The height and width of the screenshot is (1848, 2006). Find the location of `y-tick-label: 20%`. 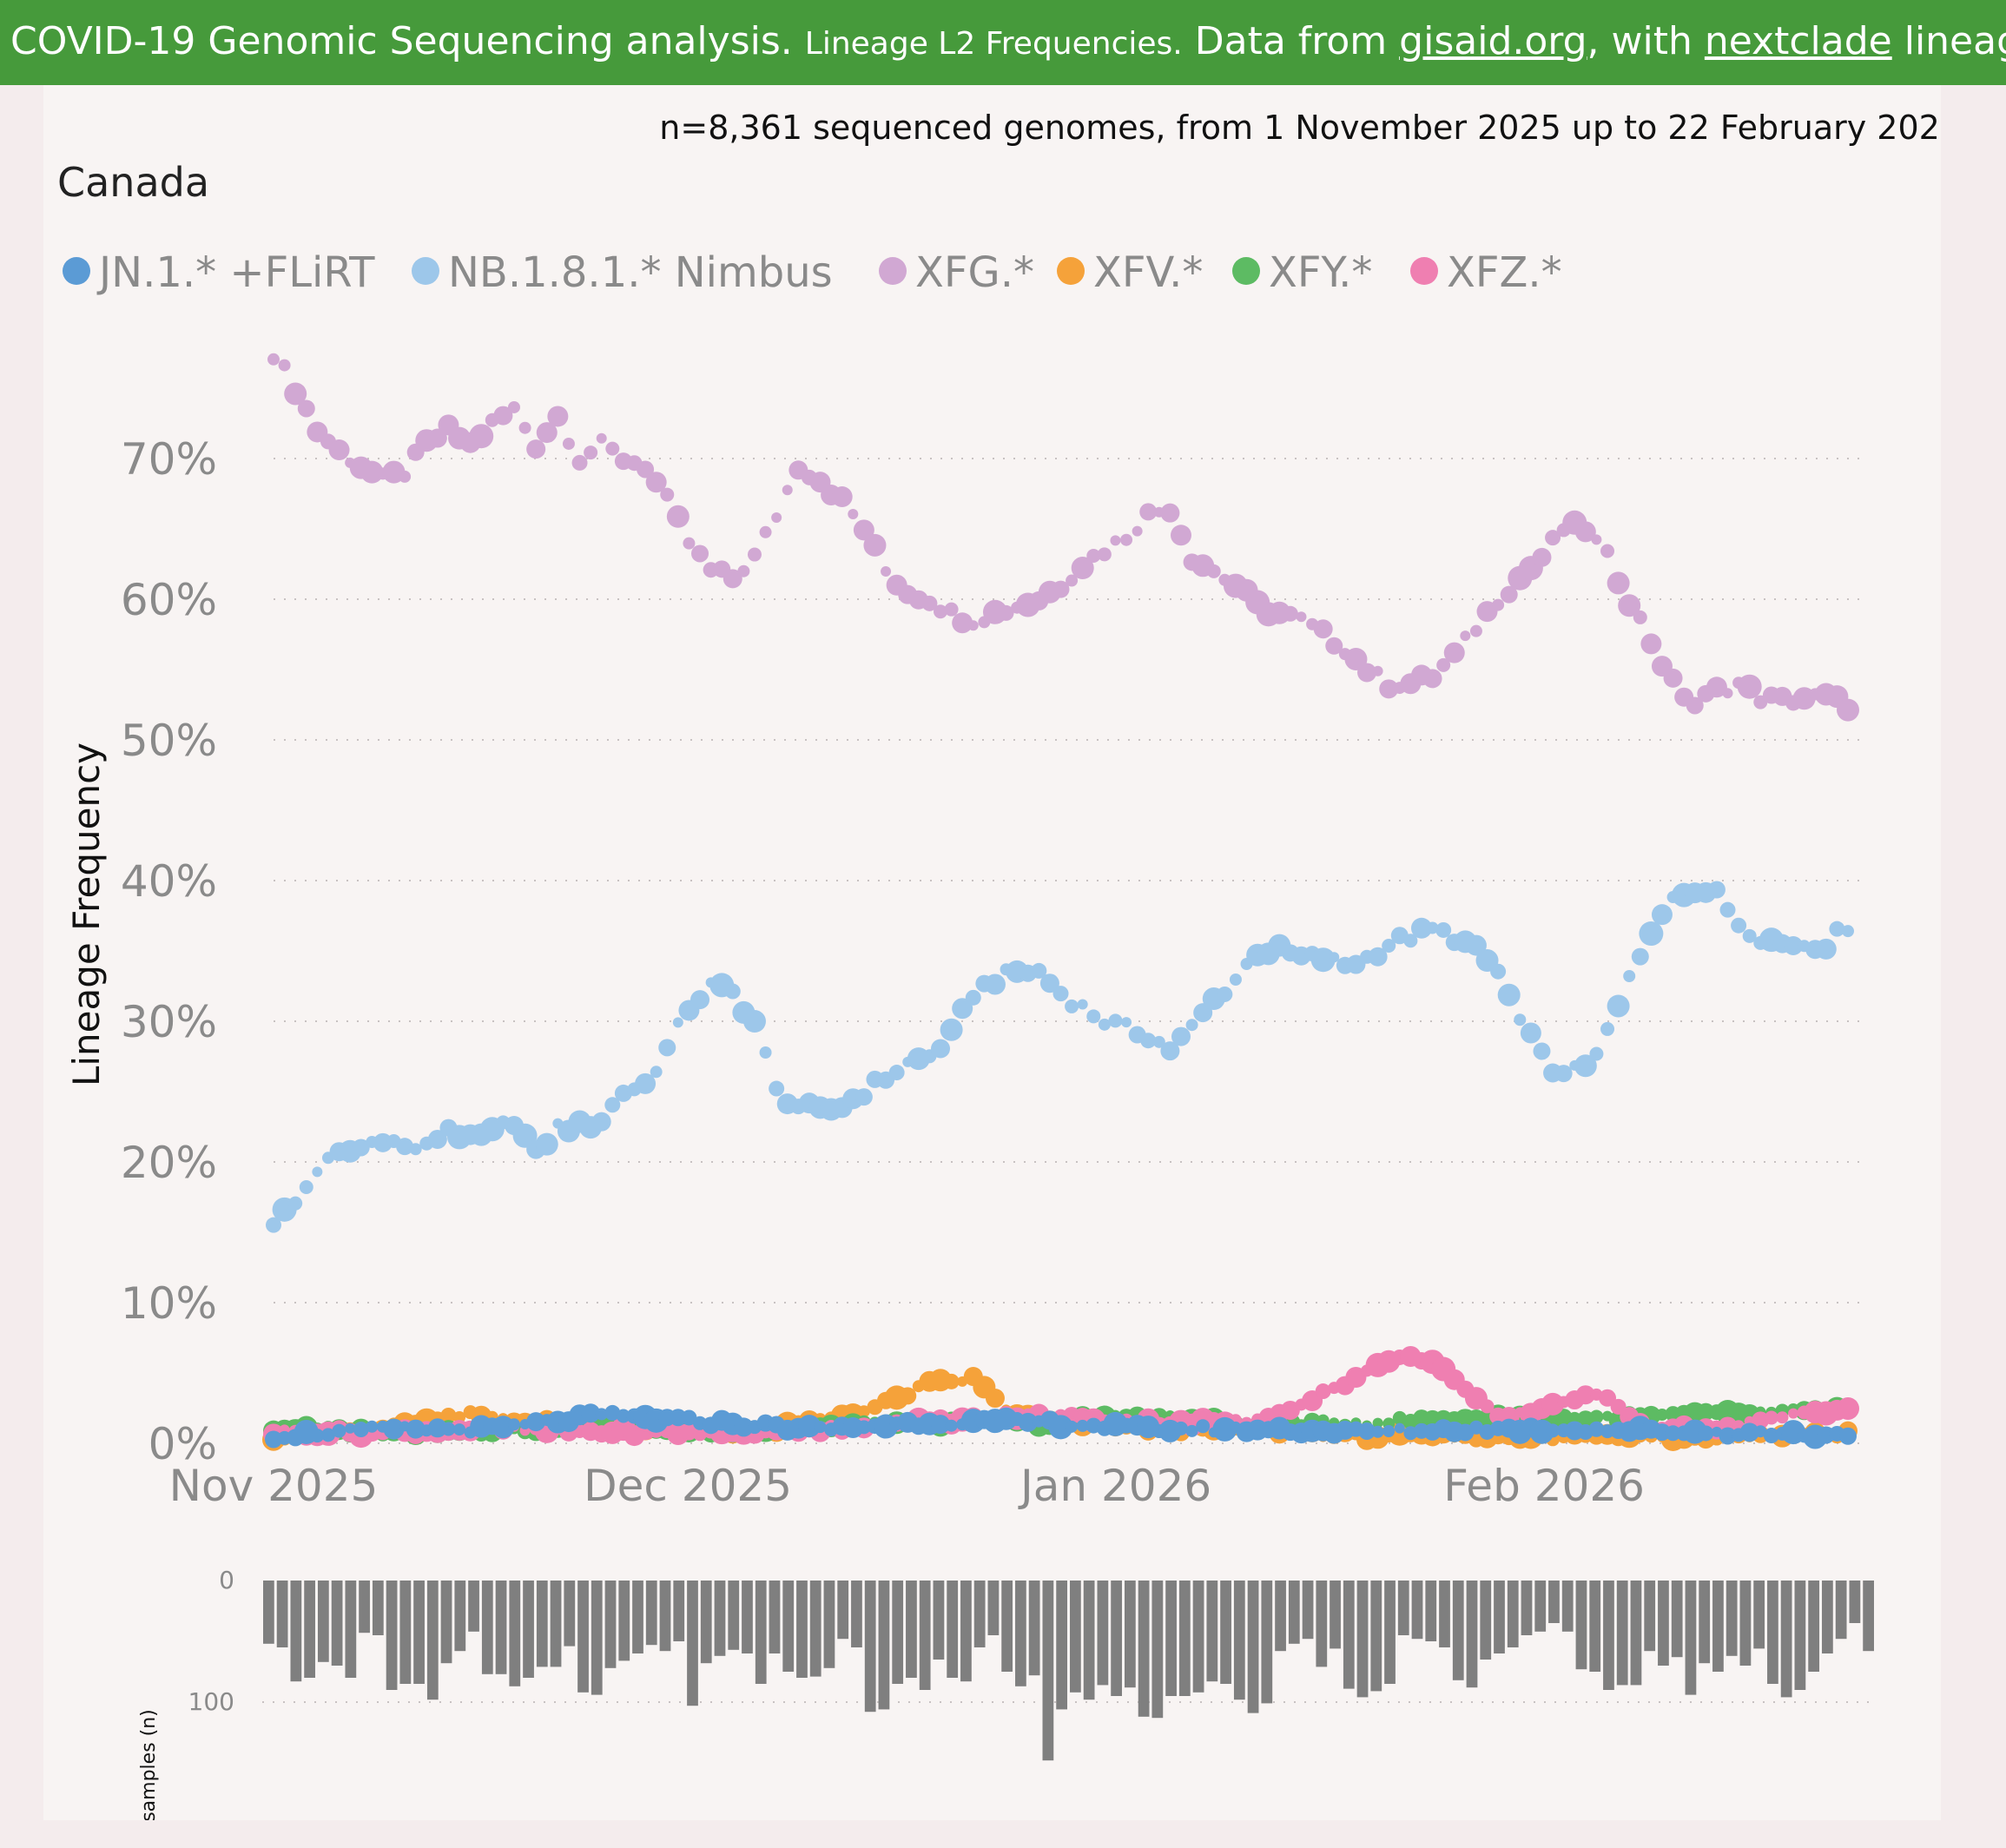

y-tick-label: 20% is located at coordinates (169, 1163).